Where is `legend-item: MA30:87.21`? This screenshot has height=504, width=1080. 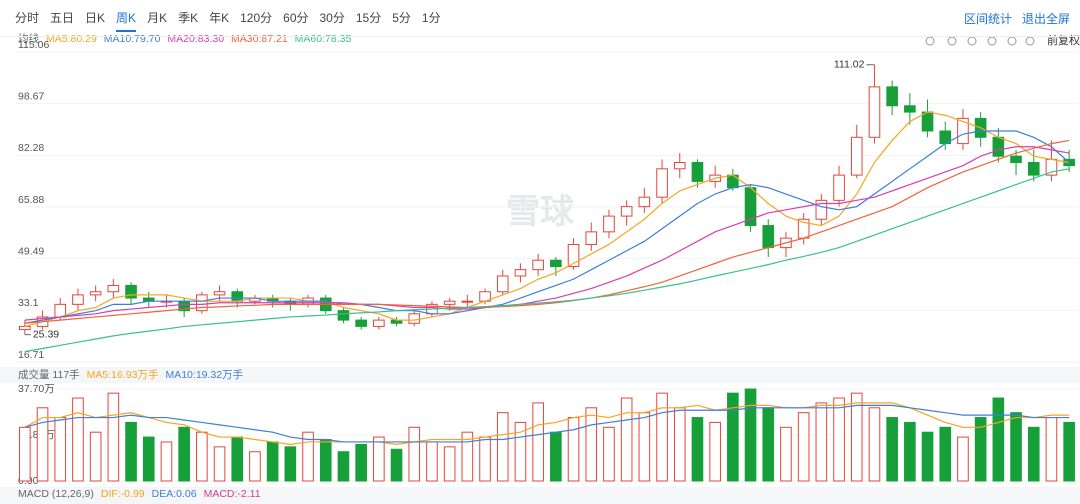
legend-item: MA30:87.21 is located at coordinates (259, 39).